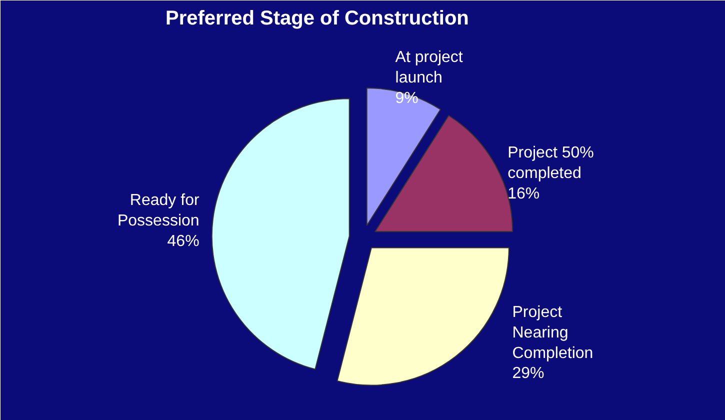 The image size is (725, 420). I want to click on data-label: 46%, so click(183, 241).